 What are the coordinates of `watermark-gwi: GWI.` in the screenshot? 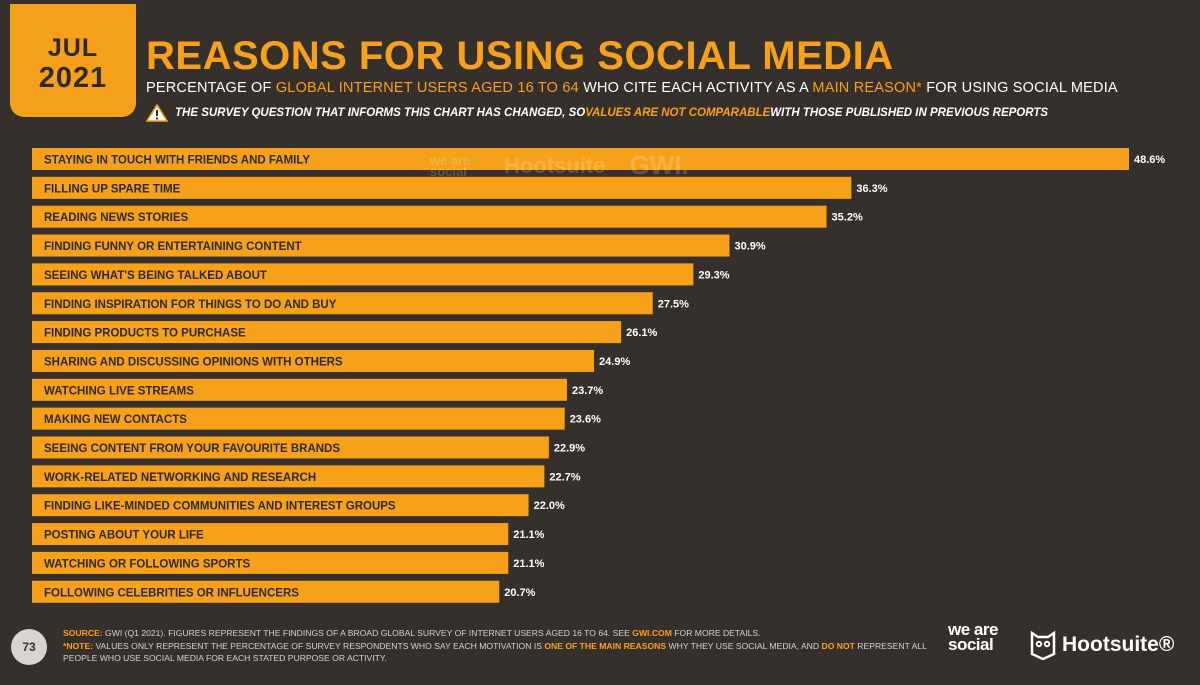 It's located at (659, 165).